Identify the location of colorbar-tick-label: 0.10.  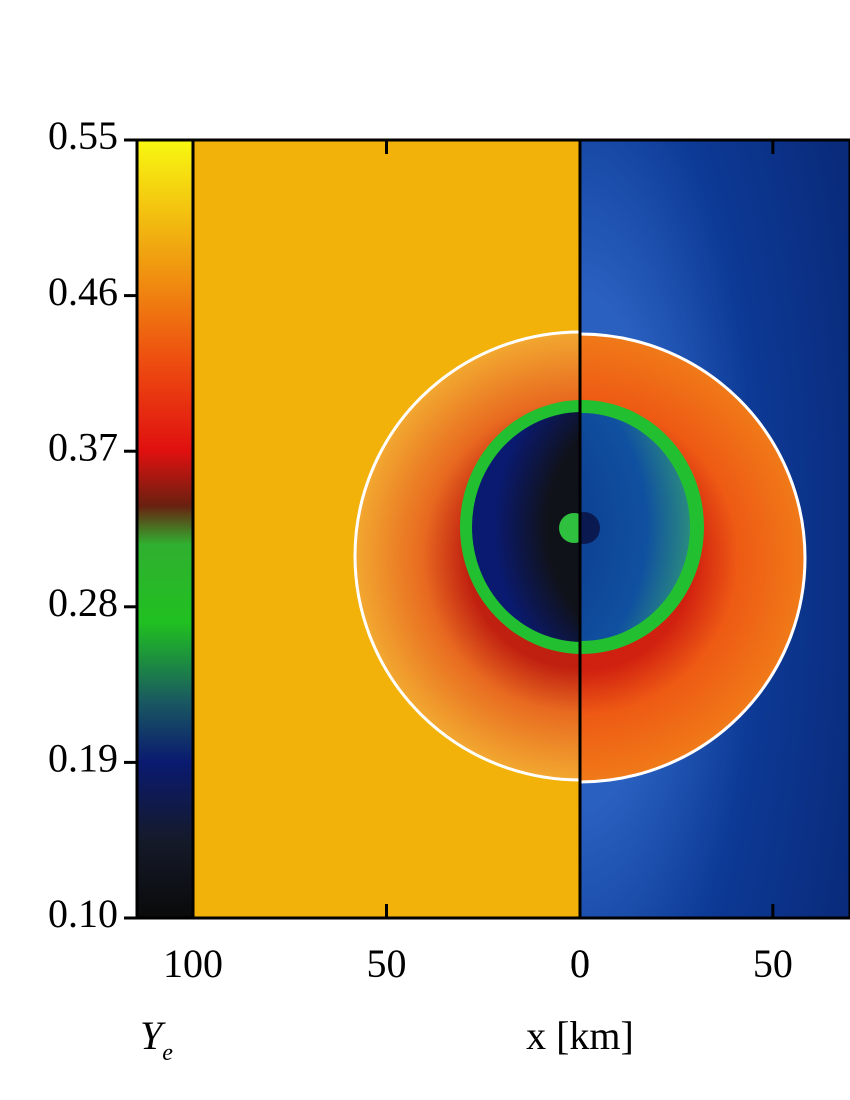
(83, 913).